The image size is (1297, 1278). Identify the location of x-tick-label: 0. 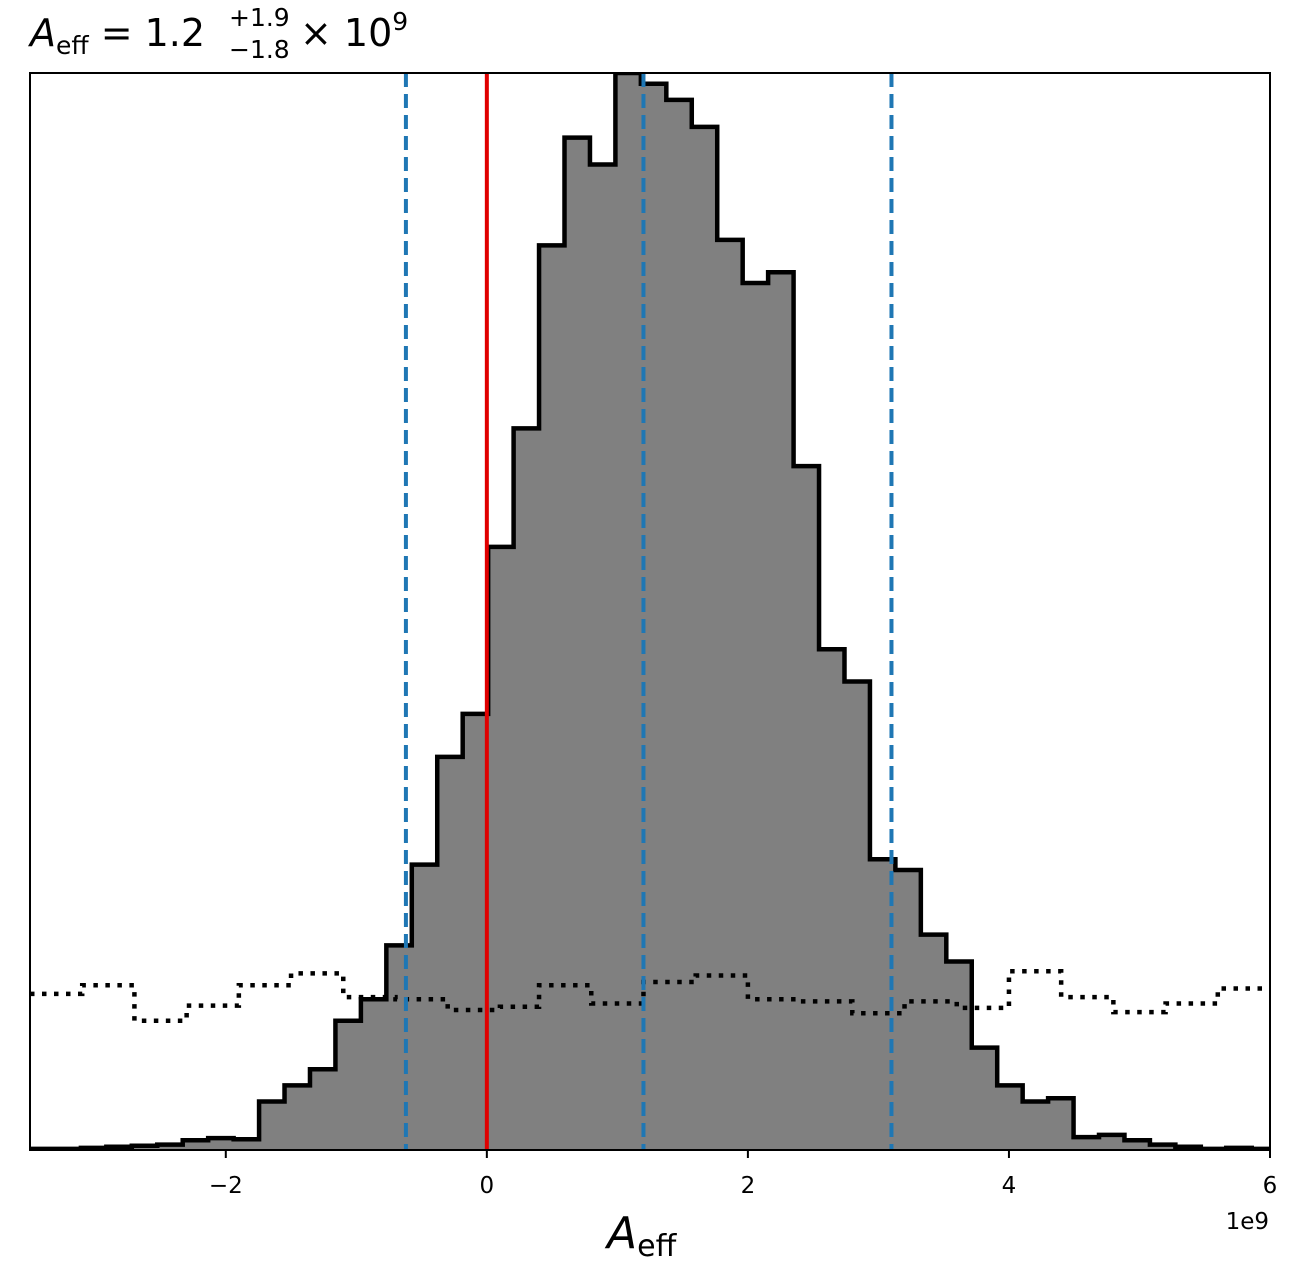
(487, 1186).